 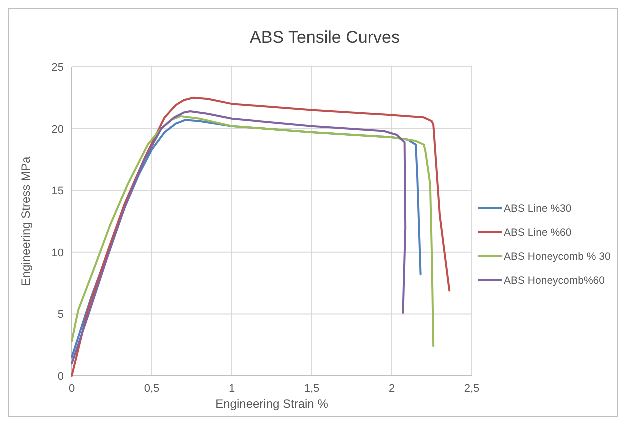 I want to click on legend-label: ABS Line %60, so click(x=538, y=233).